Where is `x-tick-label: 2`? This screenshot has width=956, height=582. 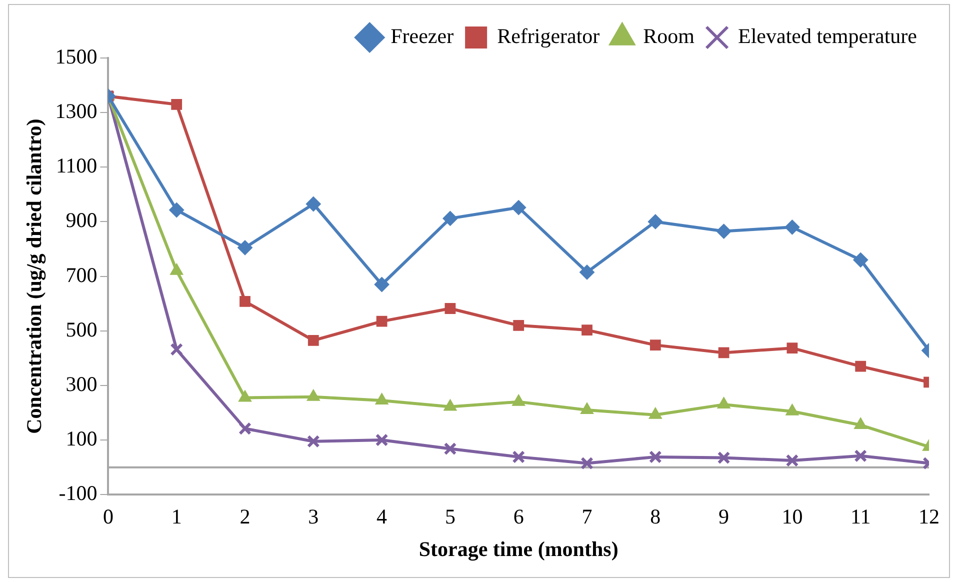 x-tick-label: 2 is located at coordinates (245, 516).